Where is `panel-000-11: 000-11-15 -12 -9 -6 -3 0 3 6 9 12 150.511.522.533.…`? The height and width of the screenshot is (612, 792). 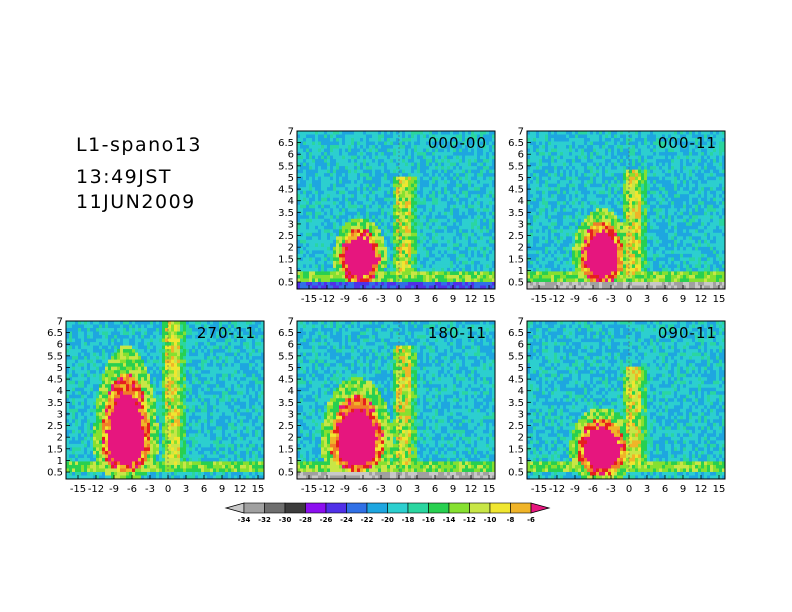 panel-000-11: 000-11-15 -12 -9 -6 -3 0 3 6 9 12 150.511.522.533.… is located at coordinates (617, 216).